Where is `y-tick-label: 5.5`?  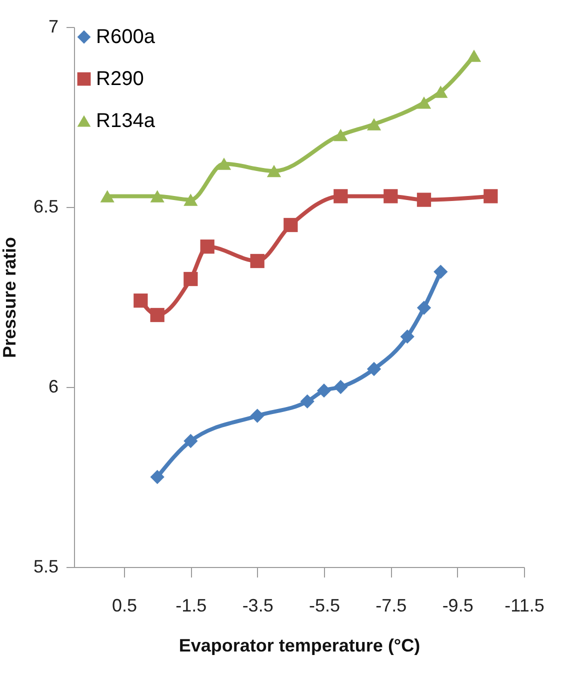
y-tick-label: 5.5 is located at coordinates (45, 566).